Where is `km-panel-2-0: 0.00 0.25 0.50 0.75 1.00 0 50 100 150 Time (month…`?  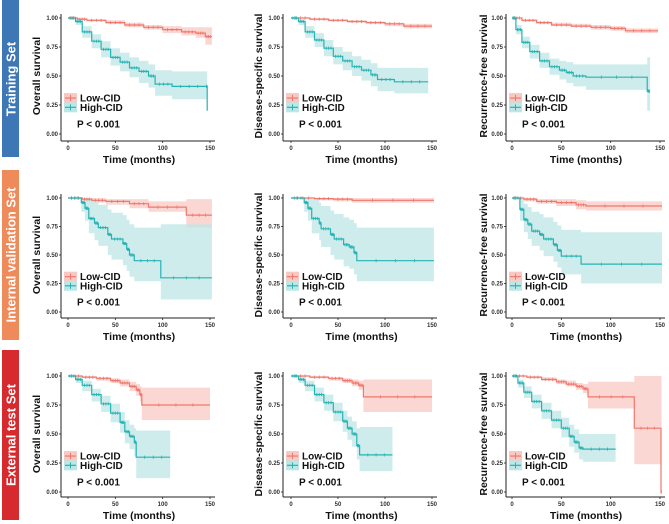
km-panel-2-0: 0.00 0.25 0.50 0.75 1.00 0 50 100 150 Time (month… is located at coordinates (123, 447).